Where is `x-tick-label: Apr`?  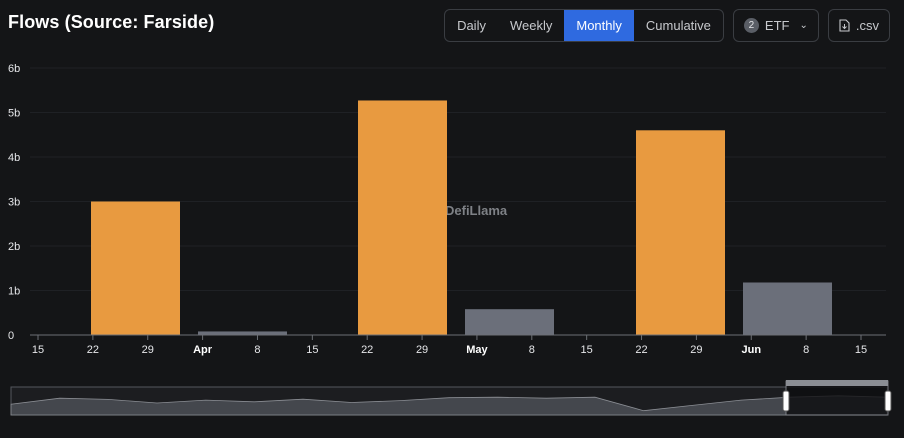
x-tick-label: Apr is located at coordinates (203, 350).